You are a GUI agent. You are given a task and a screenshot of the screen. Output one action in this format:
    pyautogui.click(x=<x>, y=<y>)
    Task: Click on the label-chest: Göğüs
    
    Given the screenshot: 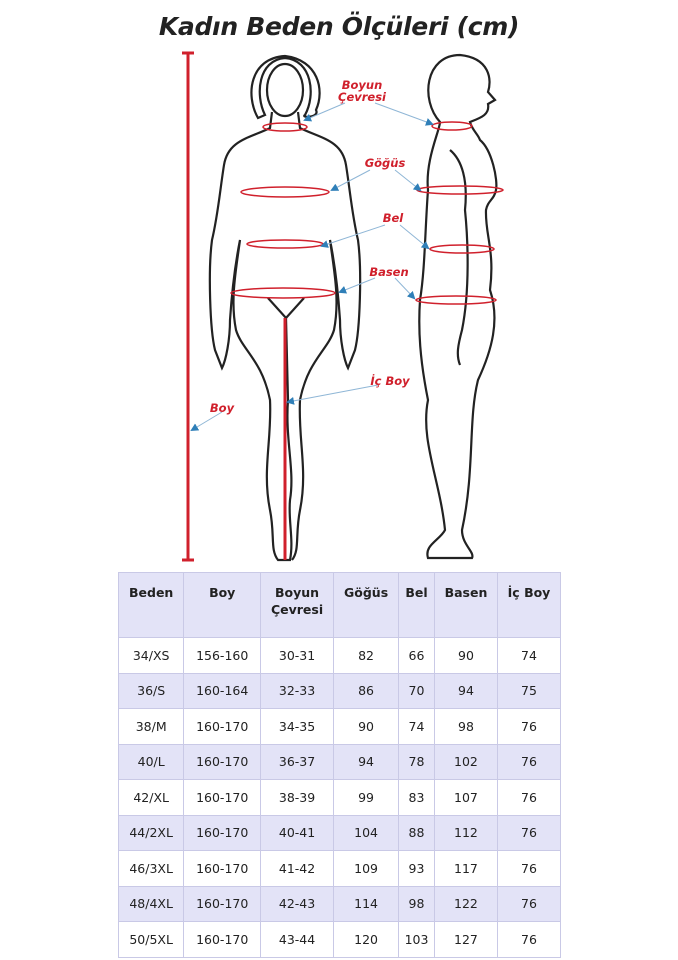 What is the action you would take?
    pyautogui.click(x=385, y=163)
    